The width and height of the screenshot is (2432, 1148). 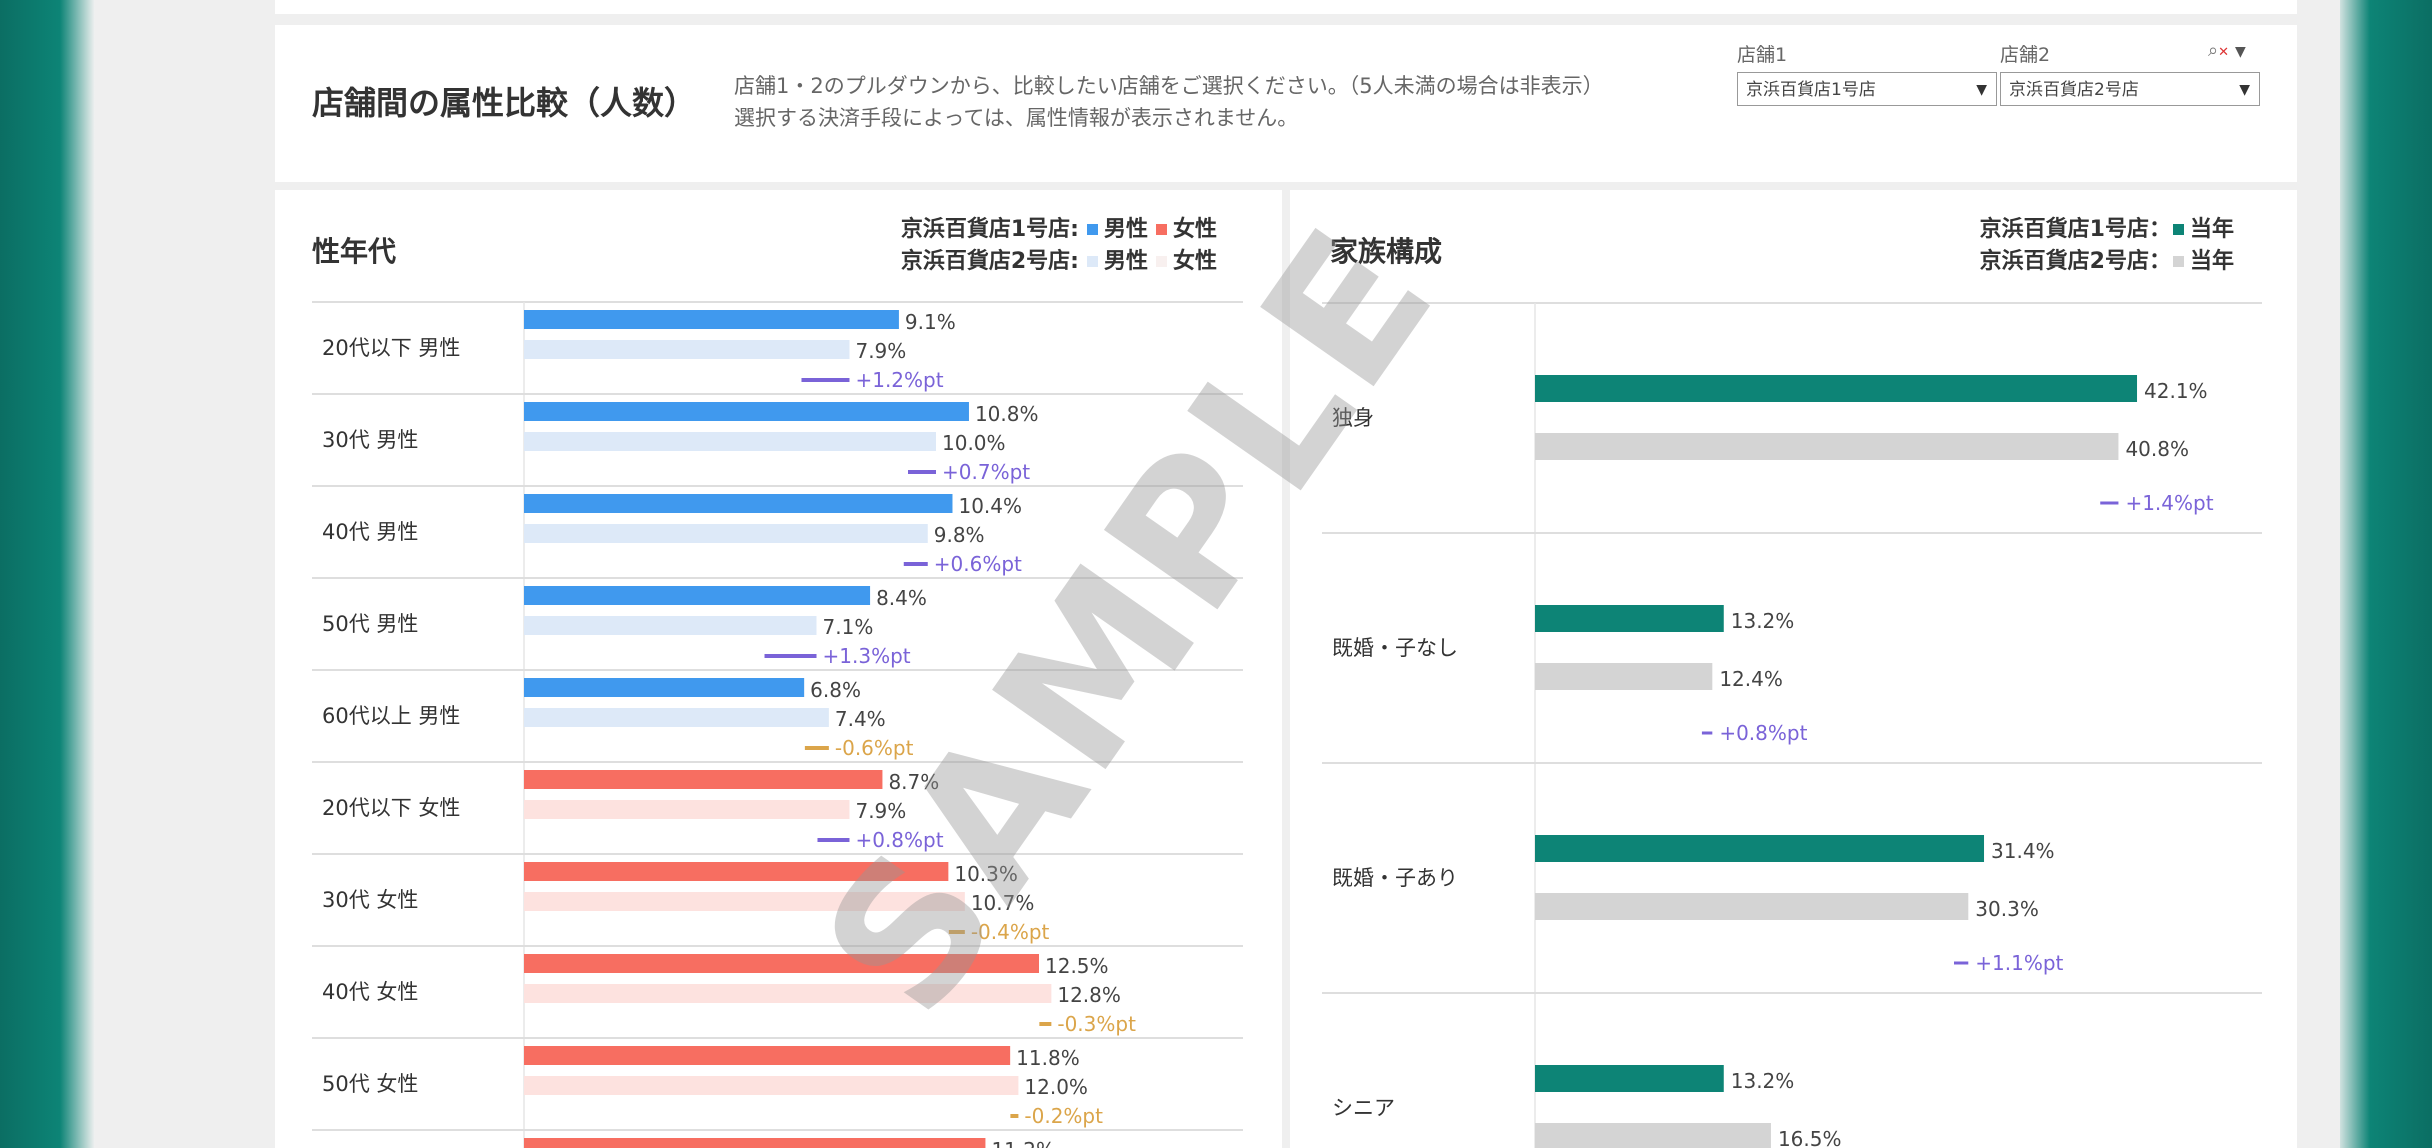 I want to click on category-label: 40代 男性, so click(x=370, y=532).